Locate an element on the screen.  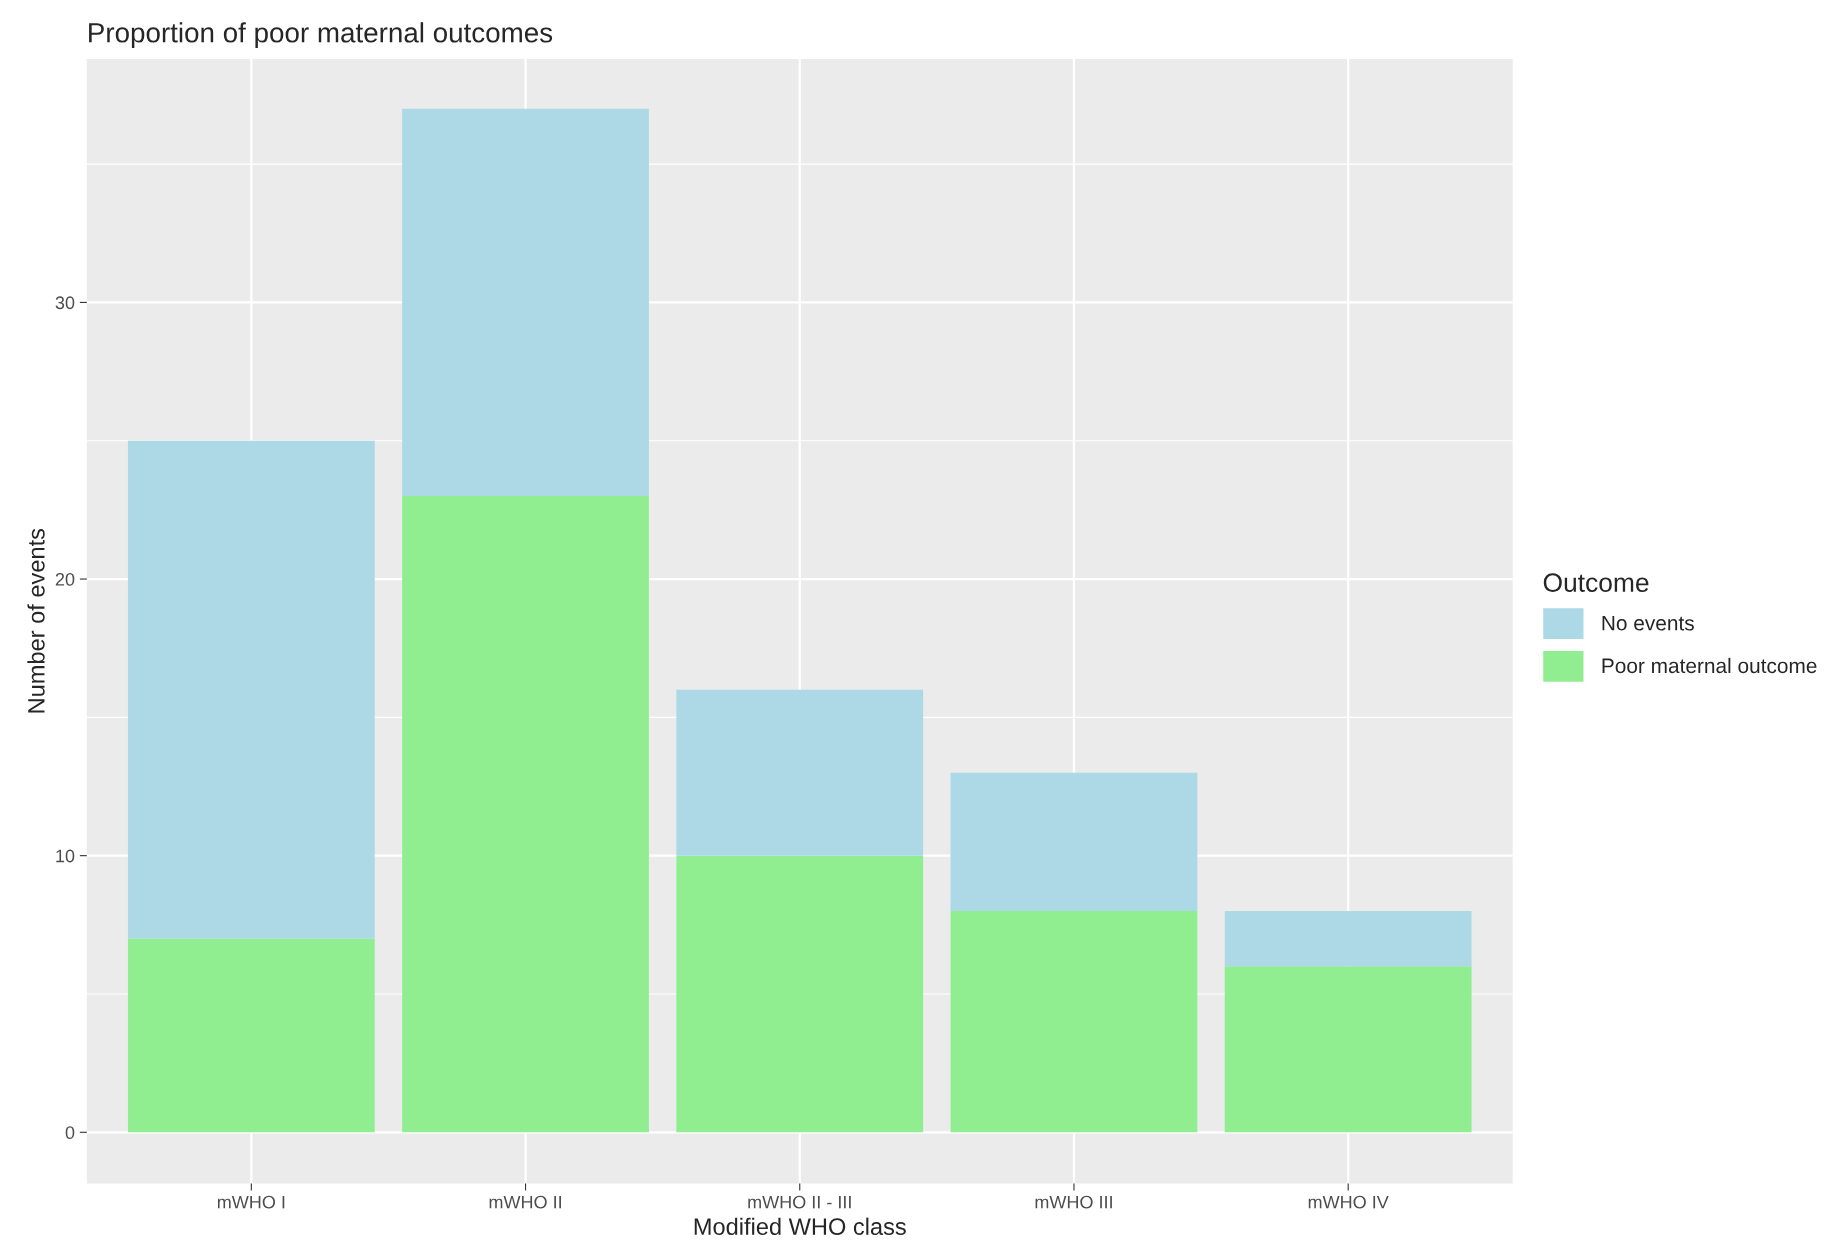
x-tick-label: mWHO I is located at coordinates (251, 1202).